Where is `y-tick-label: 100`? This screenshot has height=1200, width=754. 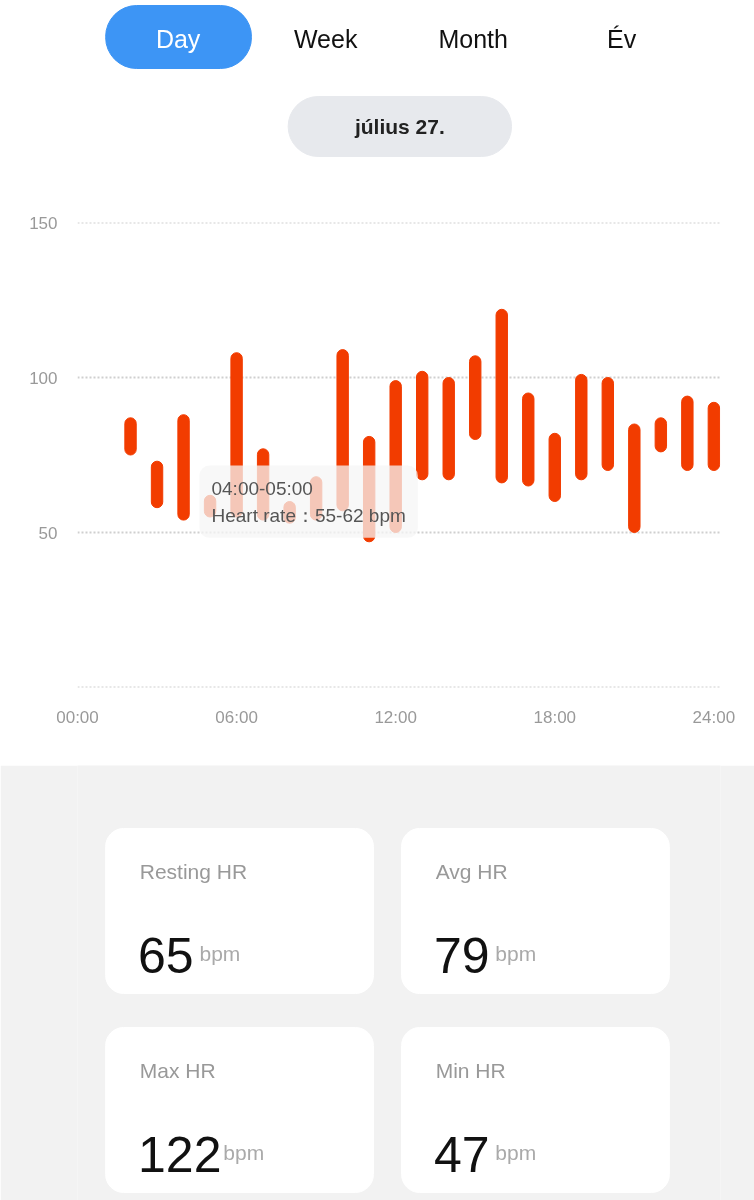
y-tick-label: 100 is located at coordinates (43, 378).